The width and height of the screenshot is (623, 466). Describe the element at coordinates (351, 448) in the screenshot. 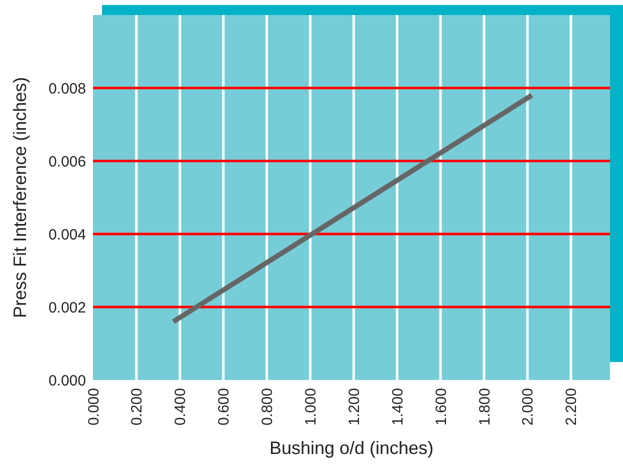

I see `x-axis-title: Bushing o/d (inches)` at that location.